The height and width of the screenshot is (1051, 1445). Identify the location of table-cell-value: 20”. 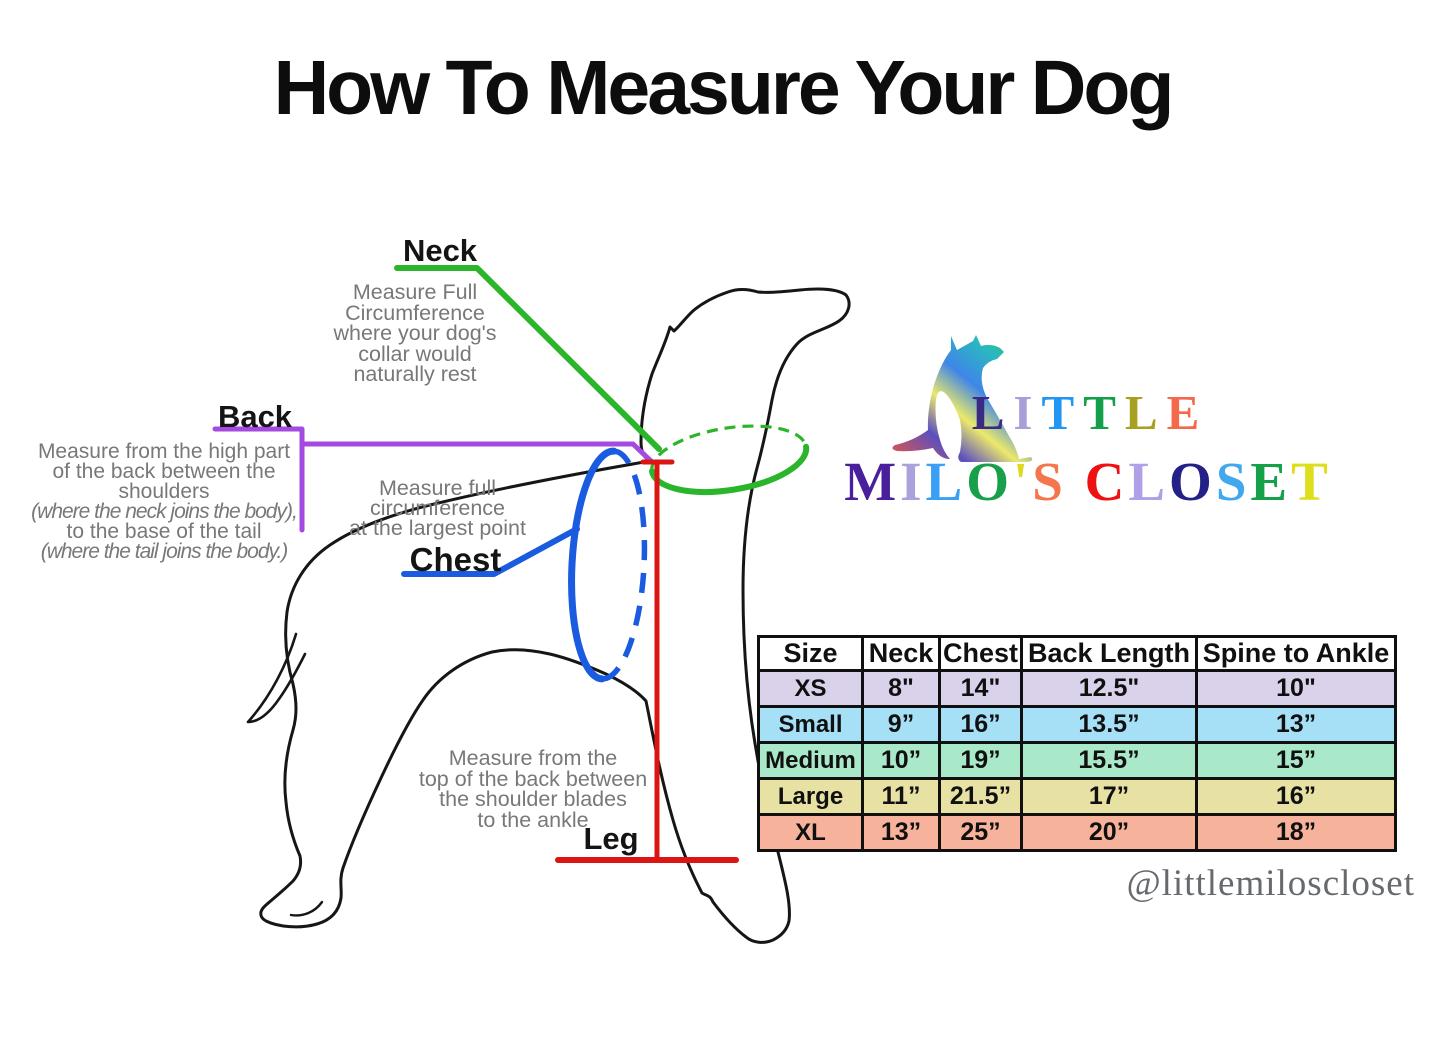
(1109, 832).